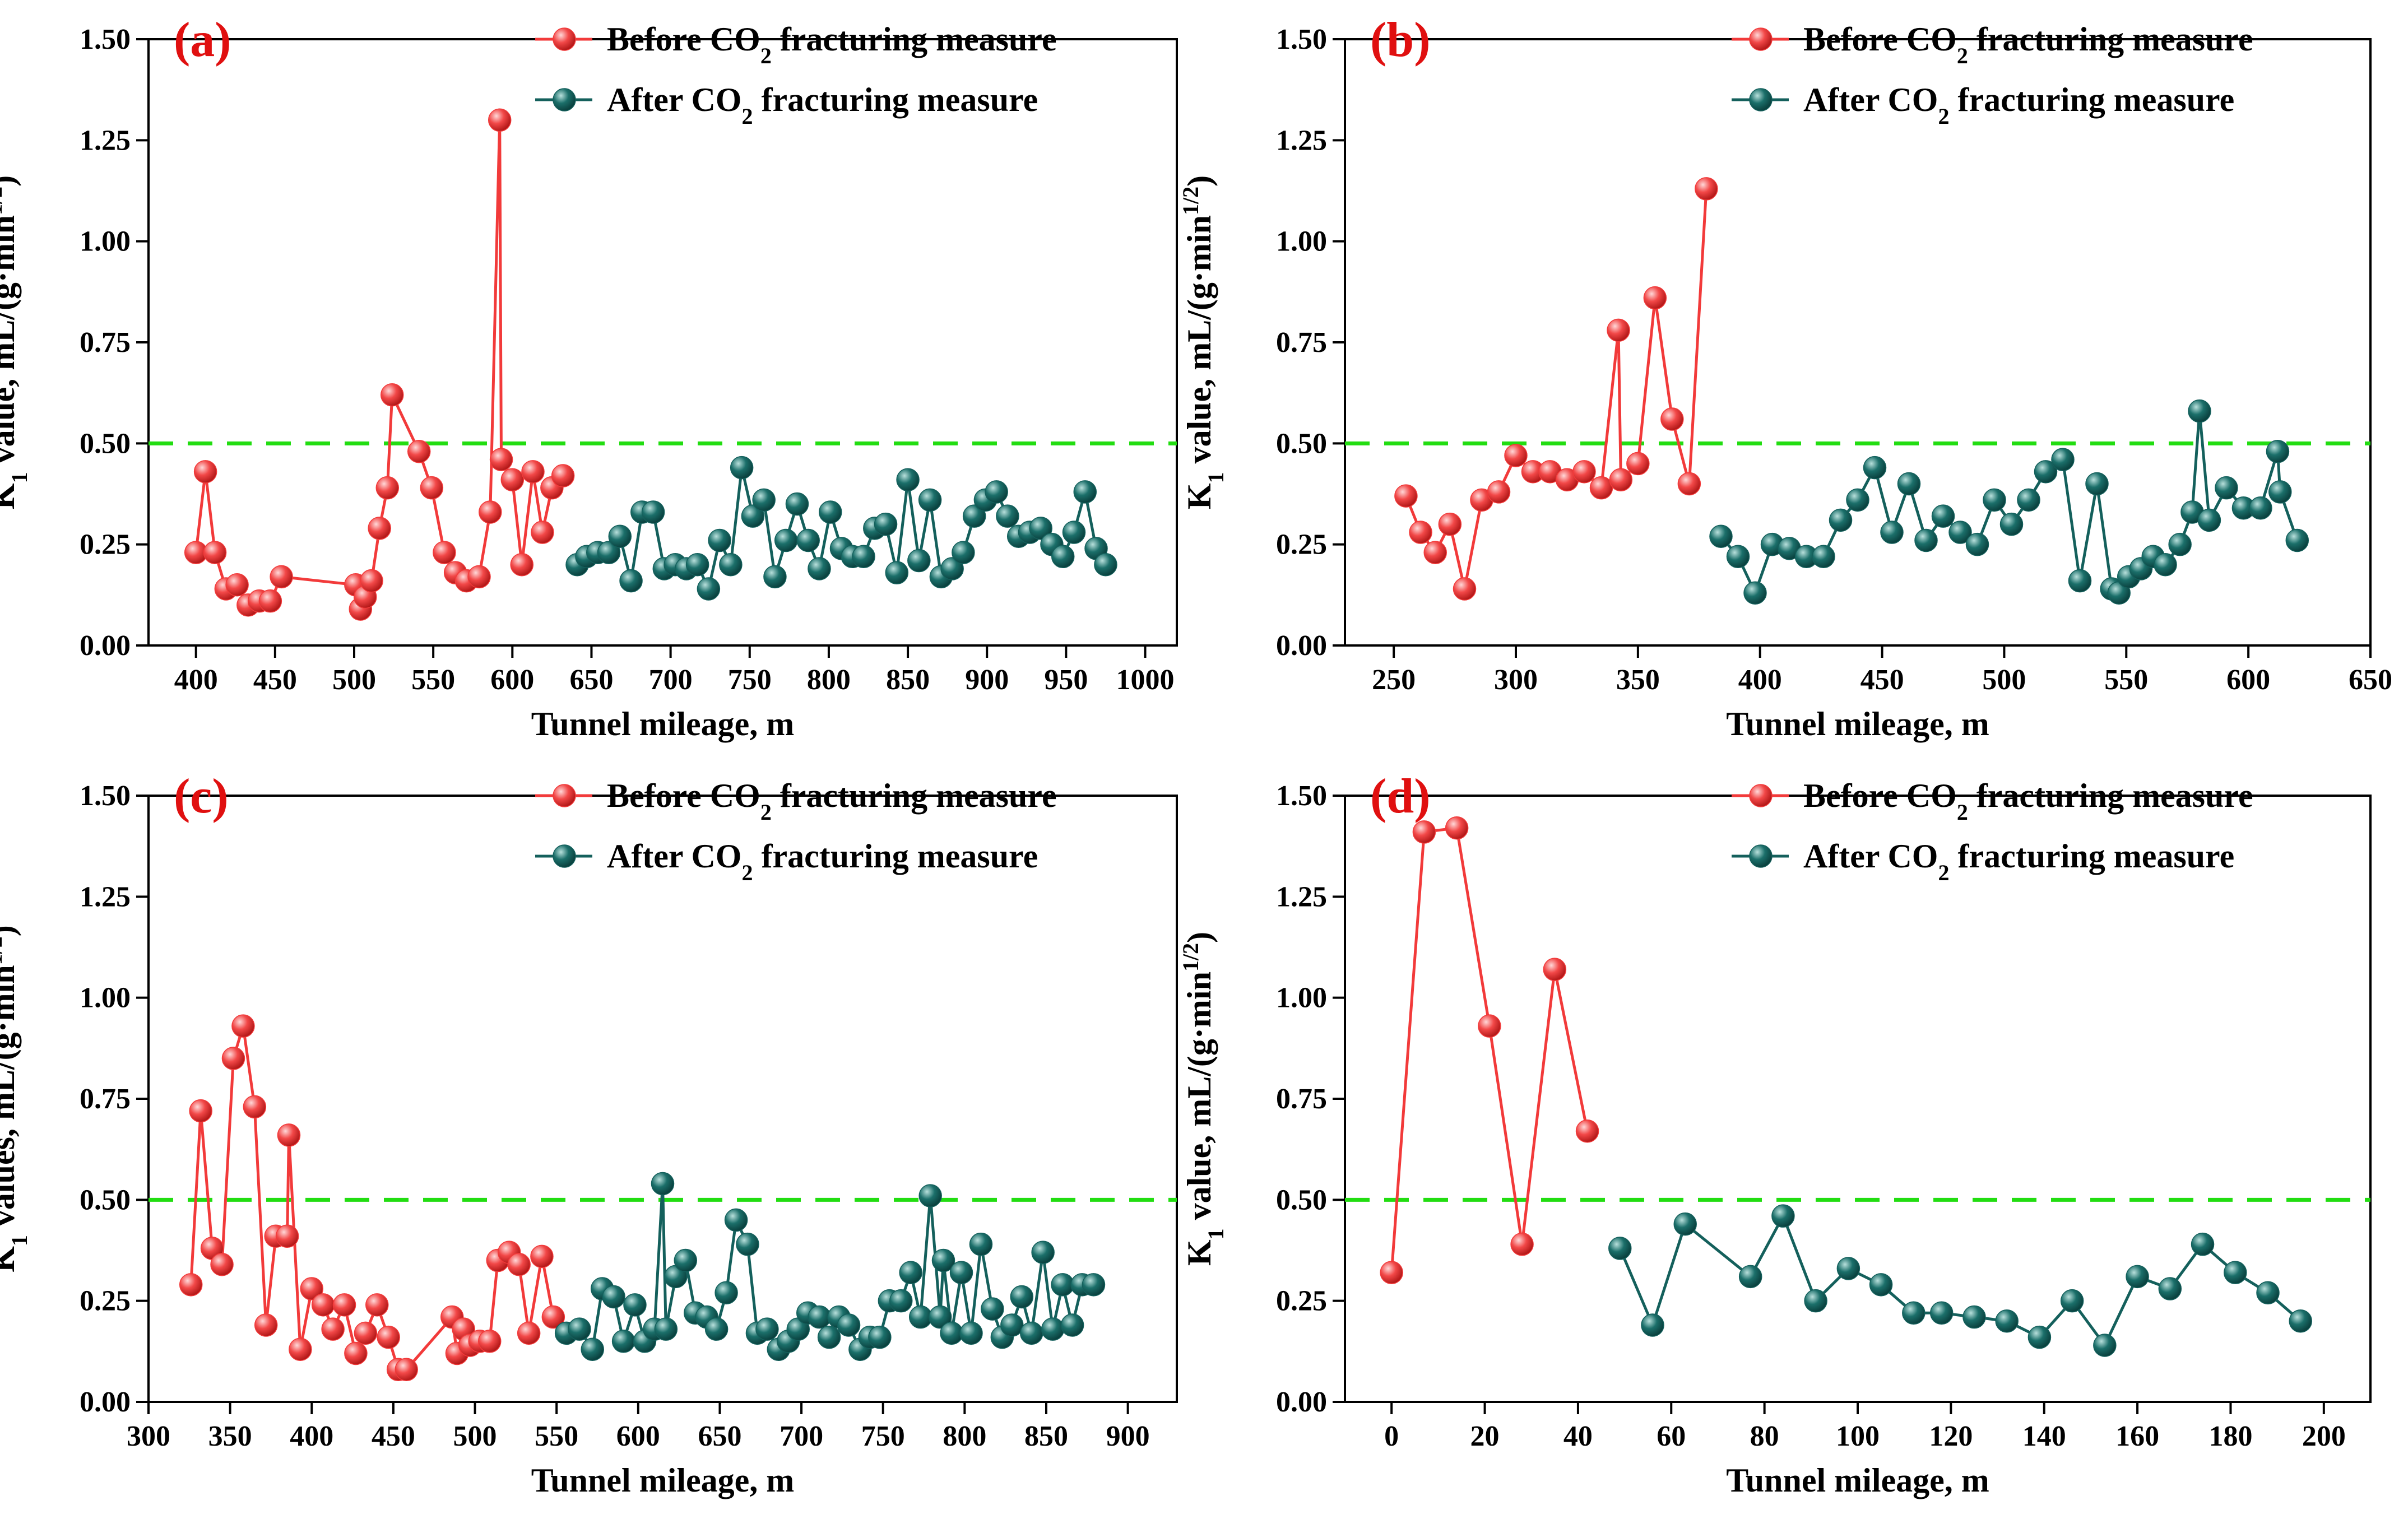 The height and width of the screenshot is (1519, 2408). I want to click on x-tick-label: 20, so click(1485, 1436).